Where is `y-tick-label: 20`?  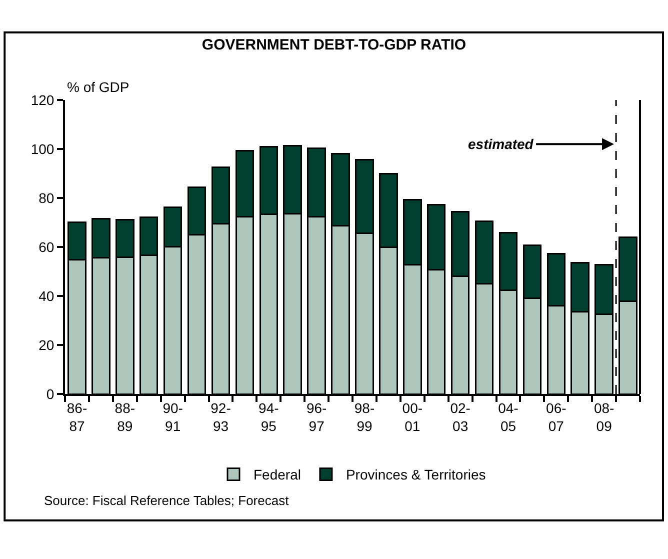
y-tick-label: 20 is located at coordinates (46, 344).